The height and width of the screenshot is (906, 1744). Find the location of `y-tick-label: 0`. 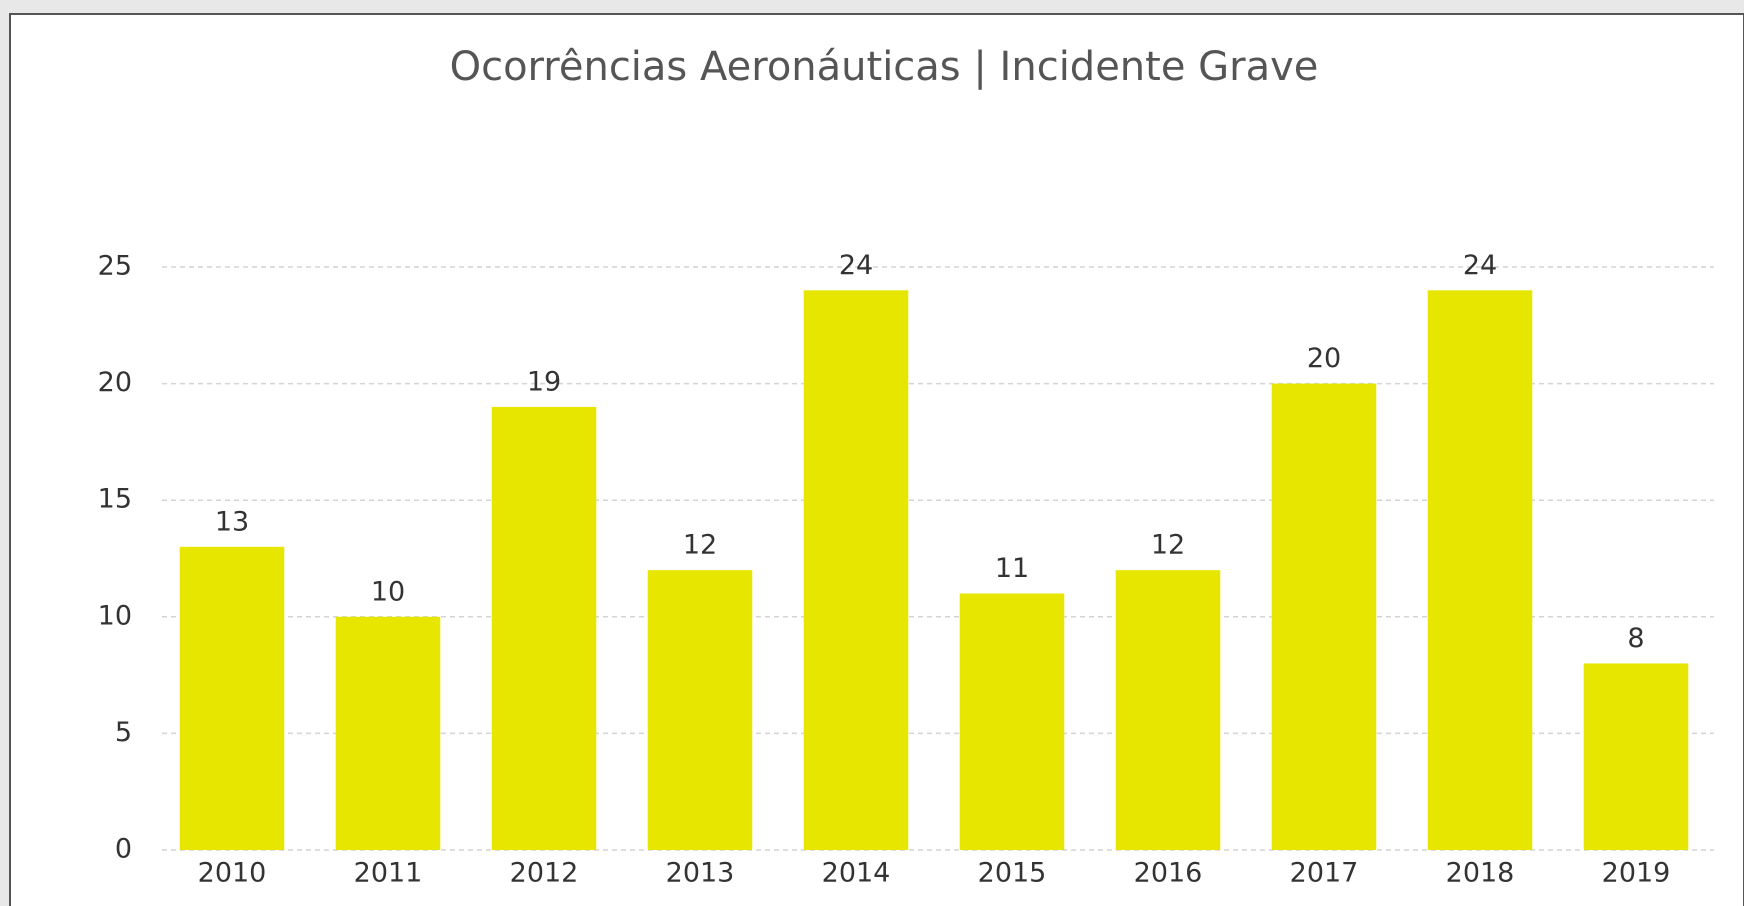

y-tick-label: 0 is located at coordinates (123, 849).